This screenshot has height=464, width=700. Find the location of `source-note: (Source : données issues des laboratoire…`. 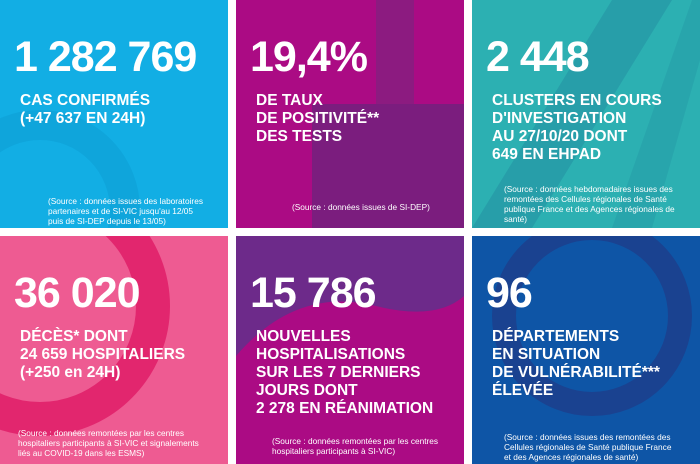

source-note: (Source : données issues des laboratoire… is located at coordinates (125, 211).